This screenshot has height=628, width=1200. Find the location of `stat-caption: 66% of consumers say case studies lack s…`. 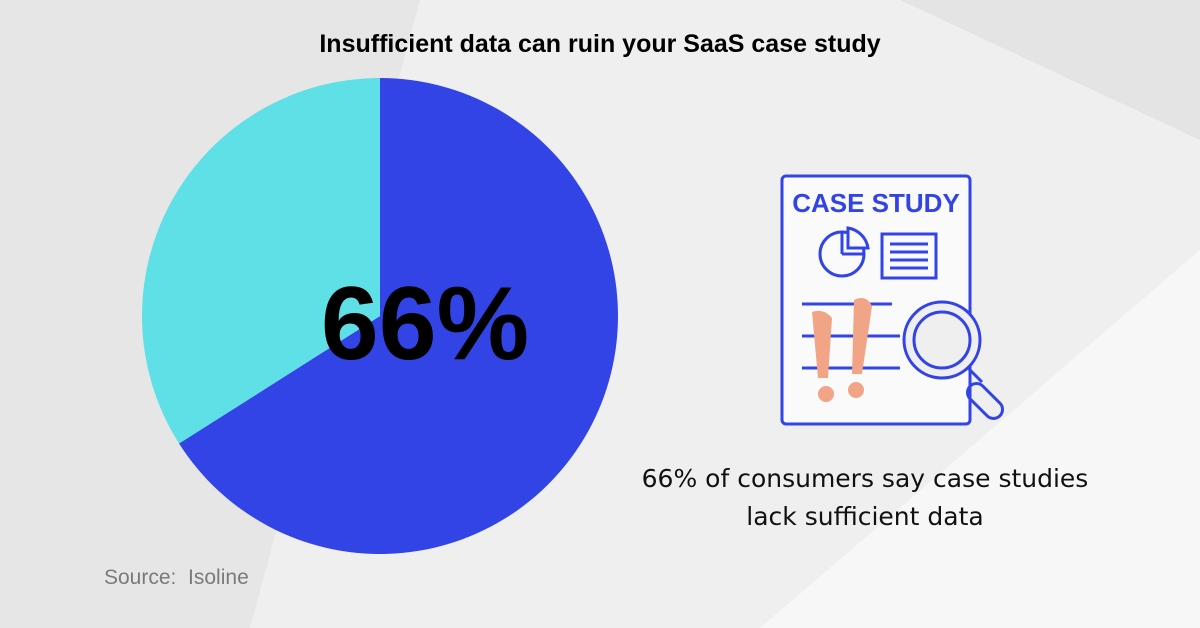

stat-caption: 66% of consumers say case studies lack s… is located at coordinates (865, 497).